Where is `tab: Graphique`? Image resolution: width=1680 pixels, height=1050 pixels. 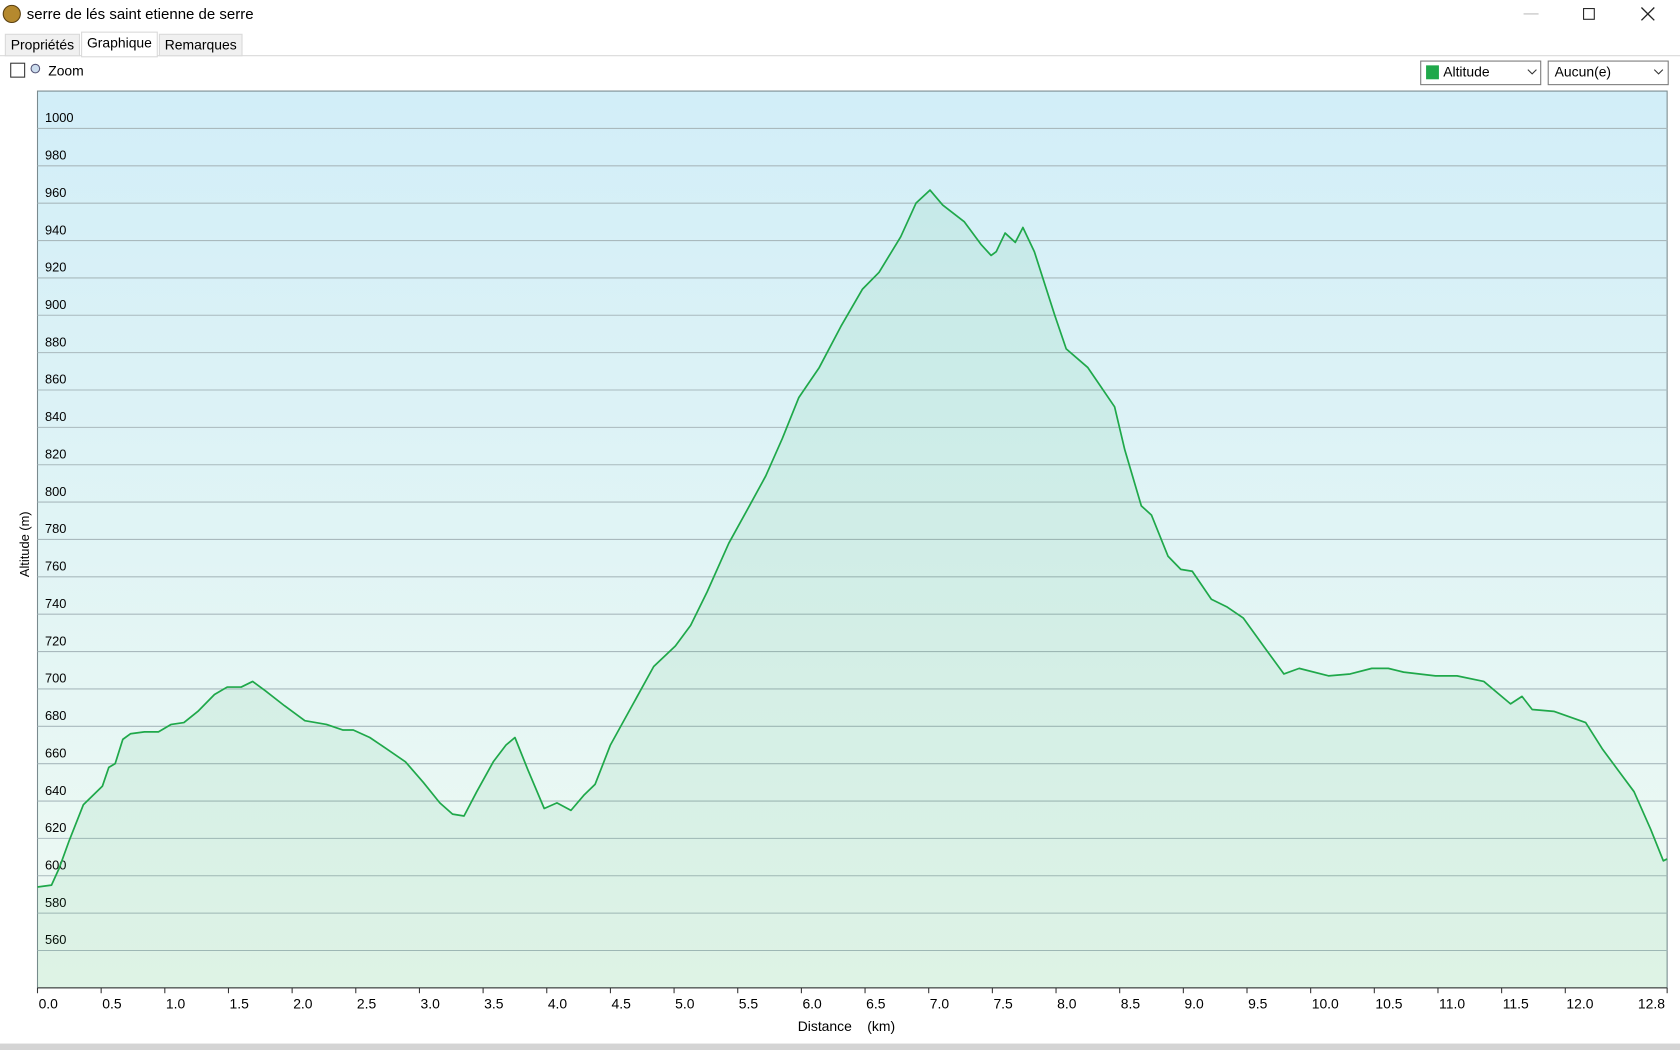
tab: Graphique is located at coordinates (119, 44).